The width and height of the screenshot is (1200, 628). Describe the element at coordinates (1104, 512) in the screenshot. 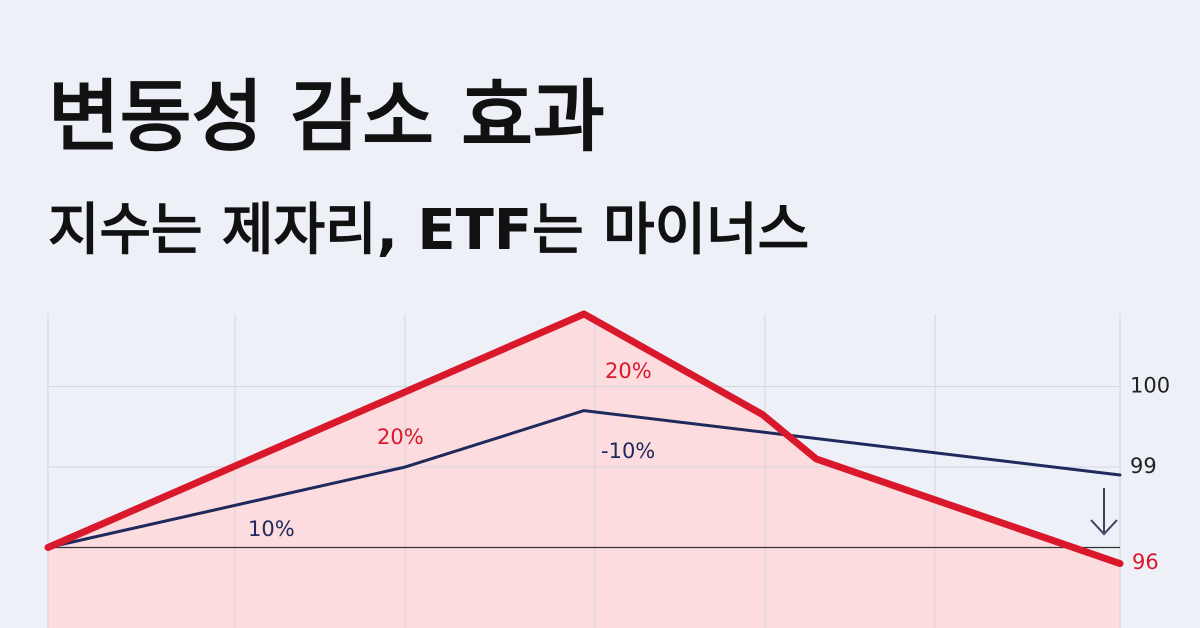

I see `down-arrow` at that location.